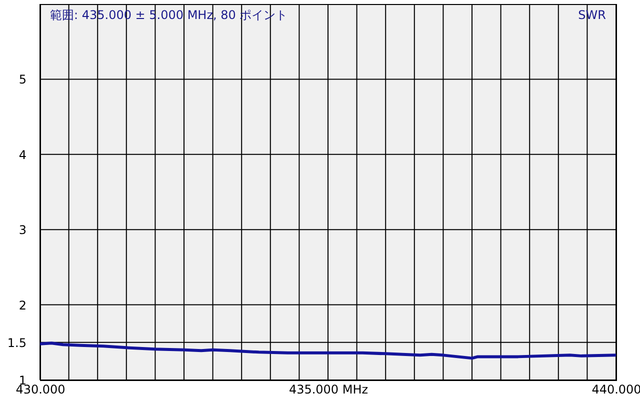 Image resolution: width=640 pixels, height=400 pixels. I want to click on y-tick-label: 2, so click(22, 305).